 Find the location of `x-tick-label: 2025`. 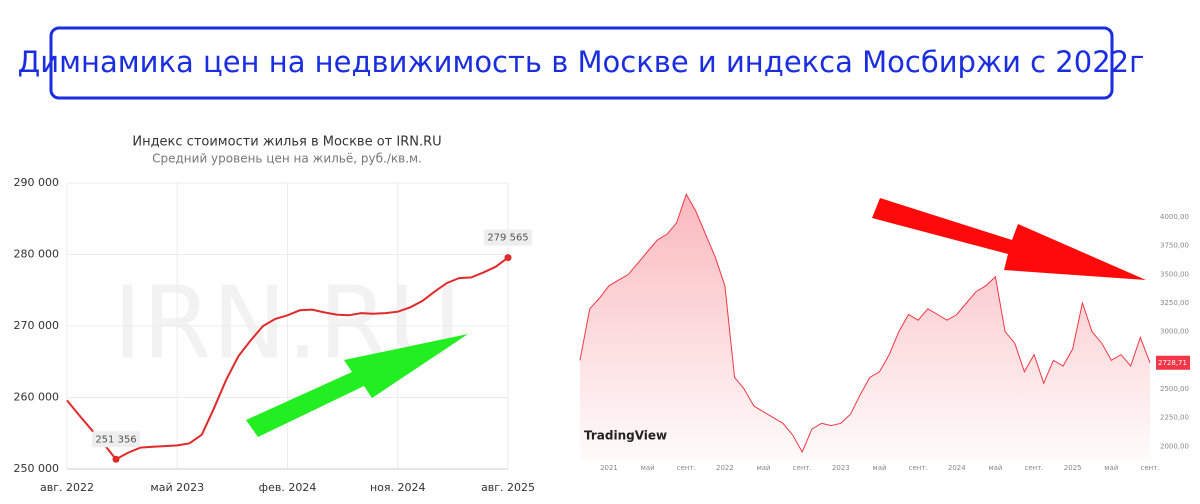

x-tick-label: 2025 is located at coordinates (1073, 468).